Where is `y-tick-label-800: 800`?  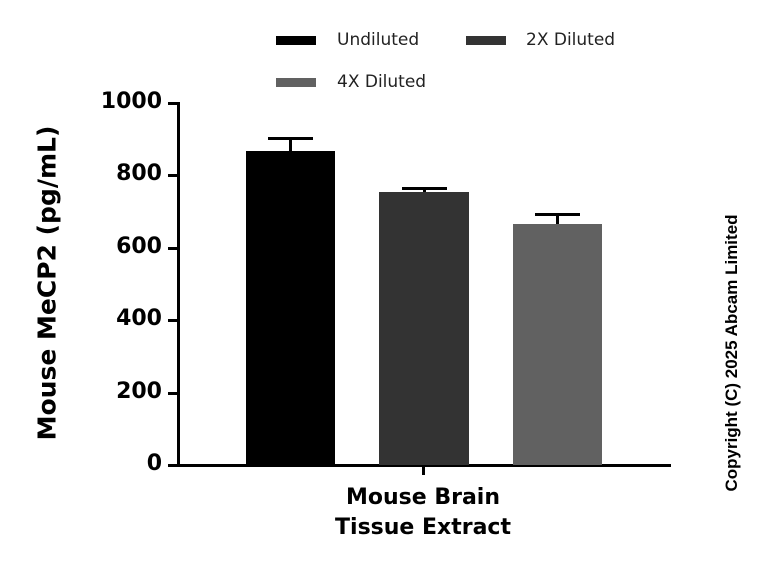 y-tick-label-800: 800 is located at coordinates (139, 173).